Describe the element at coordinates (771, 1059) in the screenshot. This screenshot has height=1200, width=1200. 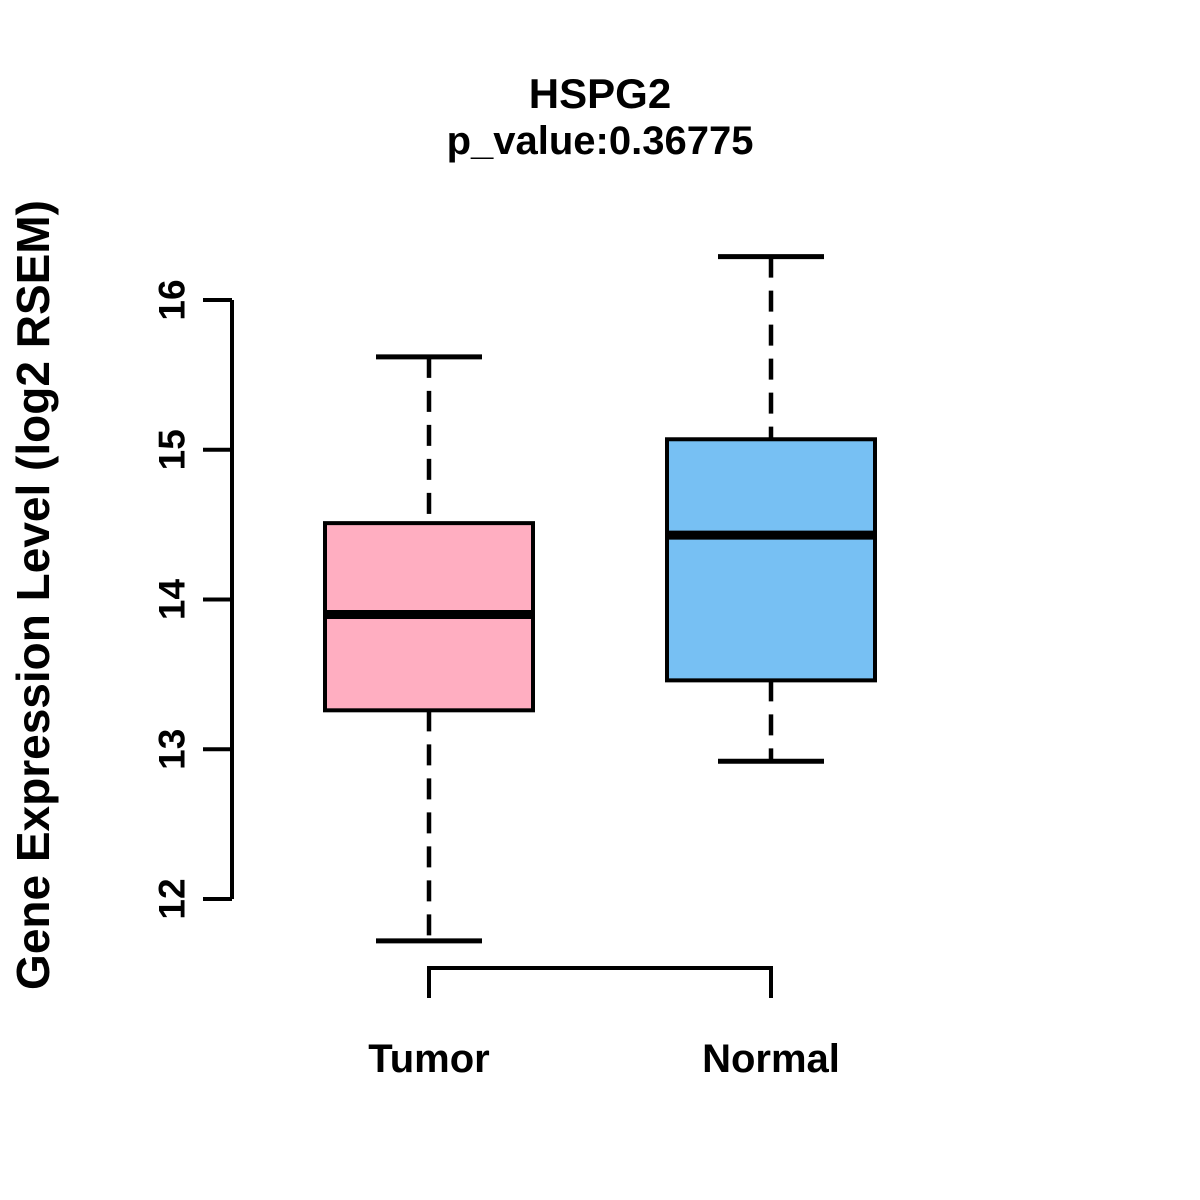
I see `x-axis-label-normal: Normal` at that location.